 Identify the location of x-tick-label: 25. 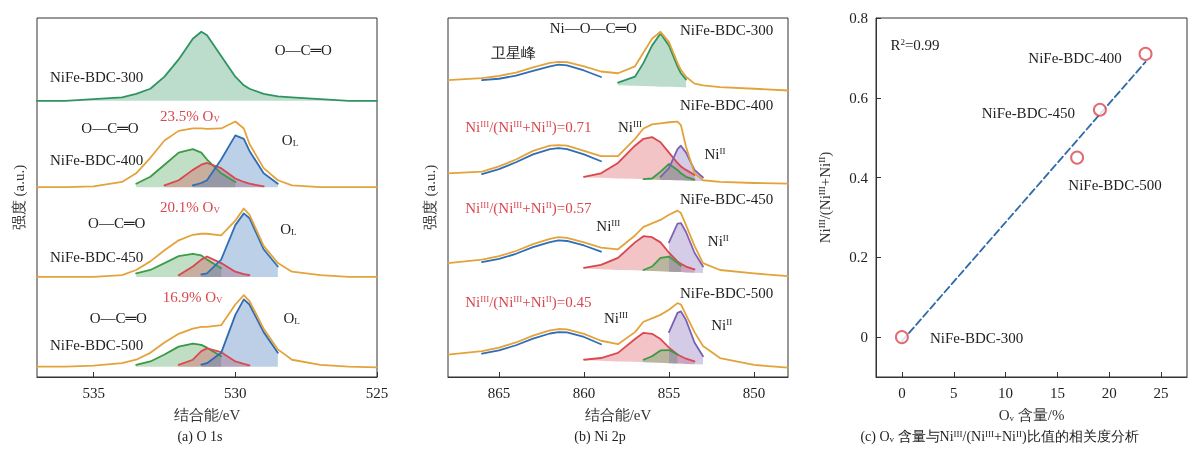
(1161, 392).